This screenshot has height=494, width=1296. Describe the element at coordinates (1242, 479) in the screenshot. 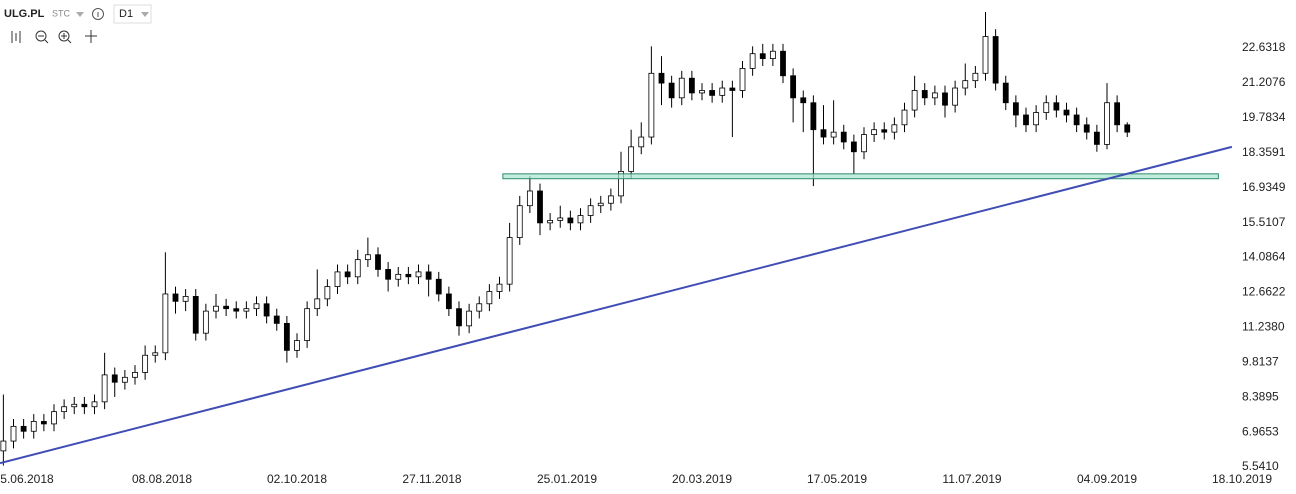

I see `x-tick-label: 18.10.2019` at that location.